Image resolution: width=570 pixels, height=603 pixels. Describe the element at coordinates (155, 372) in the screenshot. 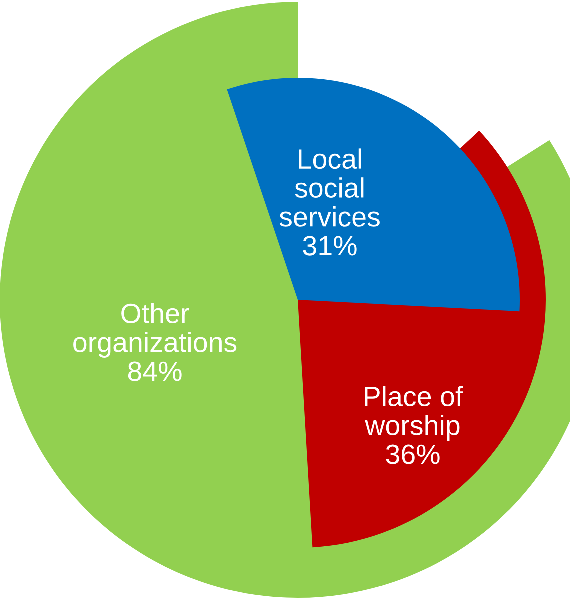

I see `data-label: 84%` at that location.